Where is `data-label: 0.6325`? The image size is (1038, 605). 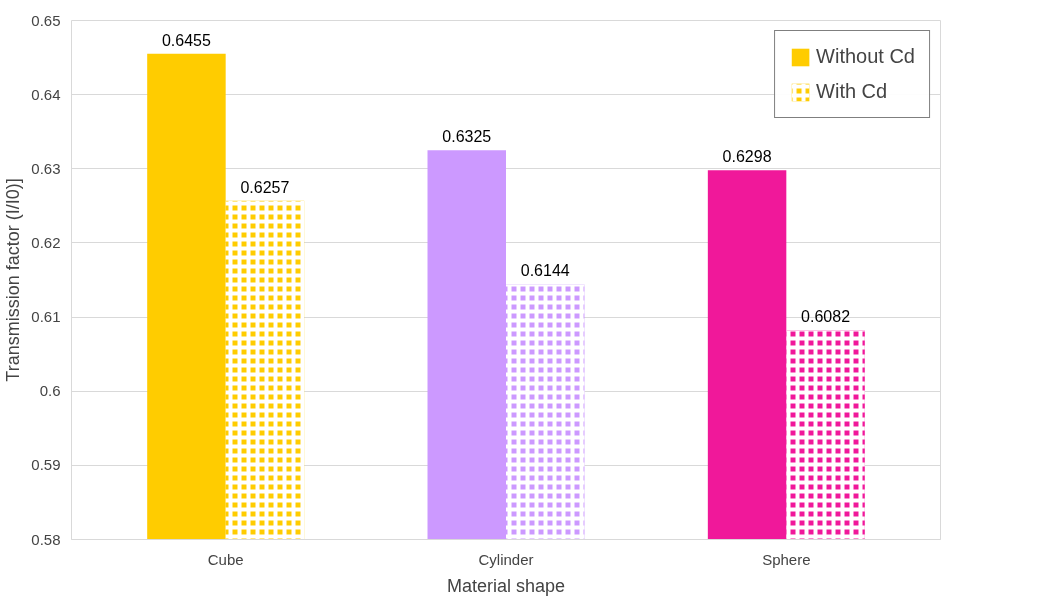 data-label: 0.6325 is located at coordinates (467, 137).